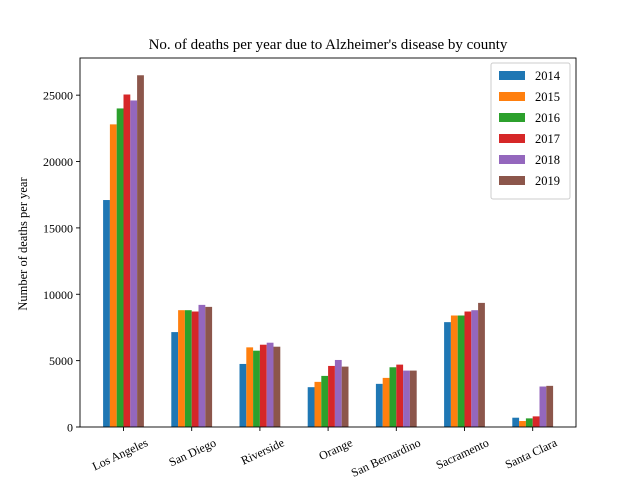 This screenshot has width=640, height=480. I want to click on bar-2019-sacramento, so click(481, 364).